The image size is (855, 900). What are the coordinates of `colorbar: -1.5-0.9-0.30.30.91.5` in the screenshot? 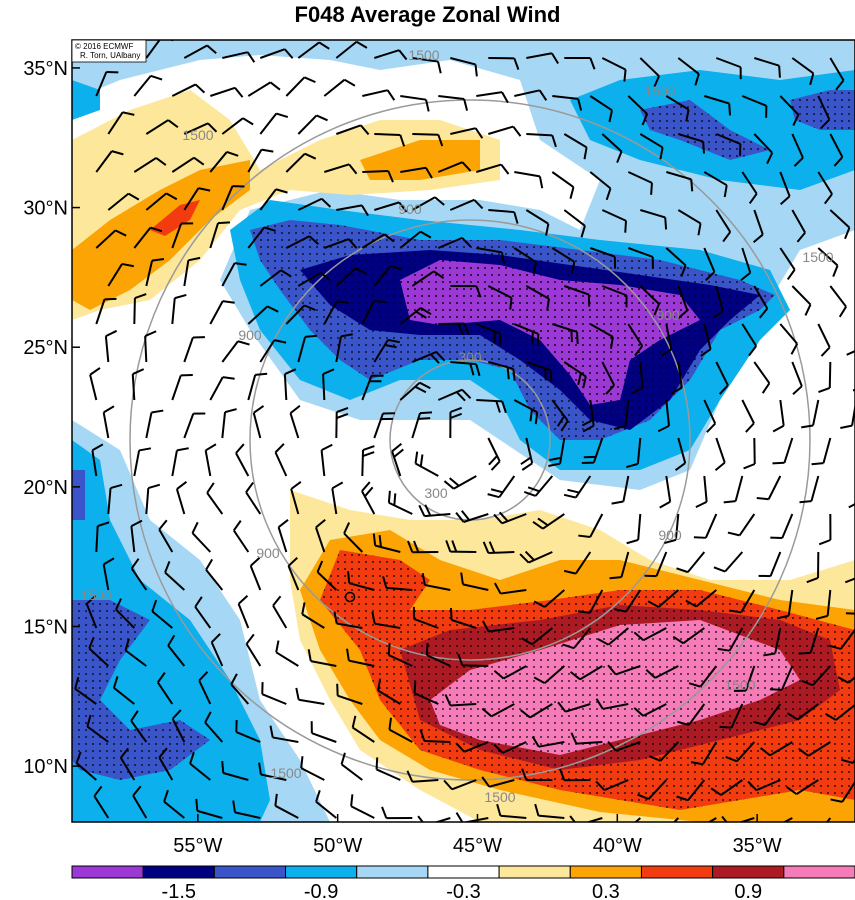 It's located at (463, 882).